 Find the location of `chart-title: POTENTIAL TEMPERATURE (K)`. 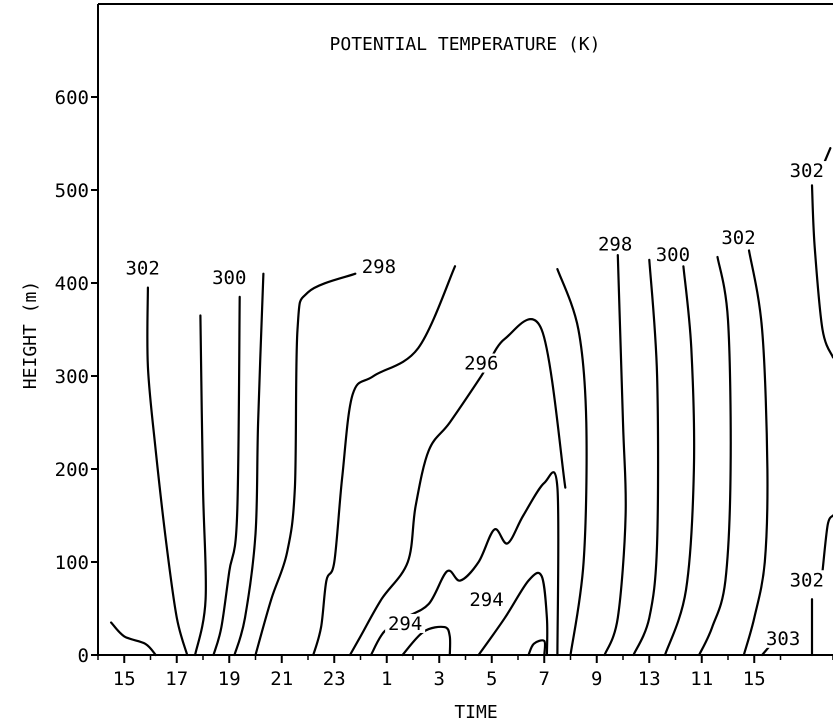

chart-title: POTENTIAL TEMPERATURE (K) is located at coordinates (465, 44).